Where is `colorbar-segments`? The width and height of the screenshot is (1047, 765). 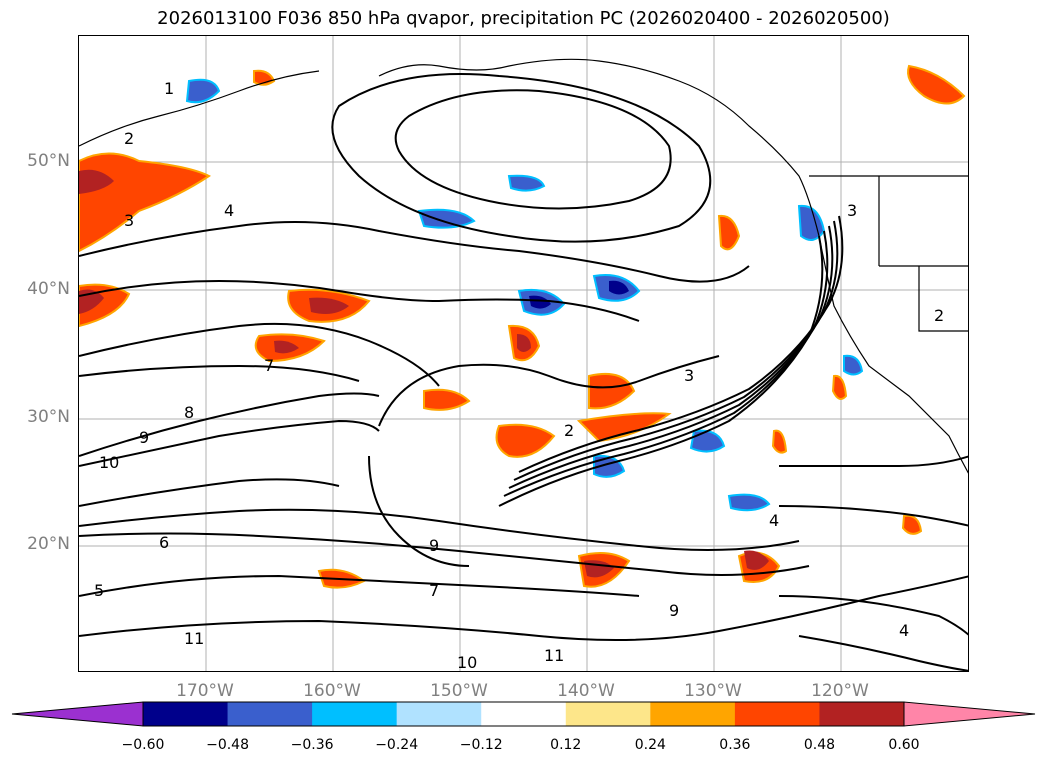
colorbar-segments is located at coordinates (524, 714).